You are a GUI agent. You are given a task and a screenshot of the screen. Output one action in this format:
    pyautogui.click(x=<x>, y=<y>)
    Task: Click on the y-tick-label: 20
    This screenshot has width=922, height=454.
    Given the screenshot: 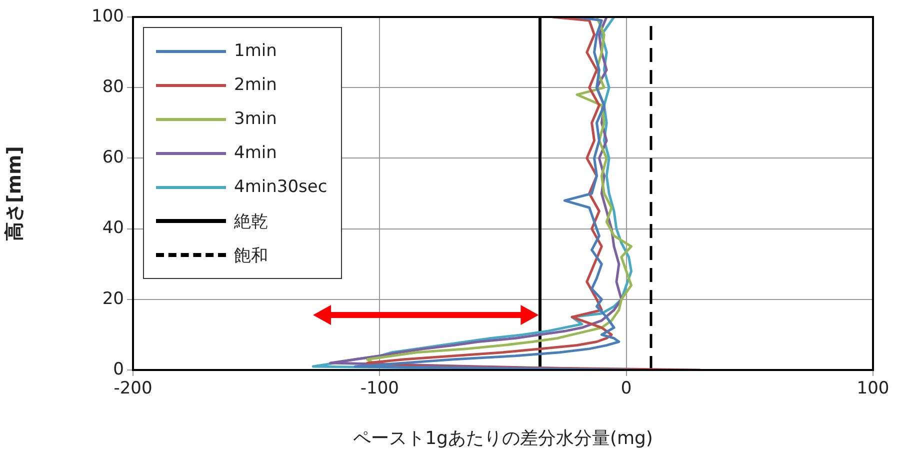 What is the action you would take?
    pyautogui.click(x=113, y=298)
    